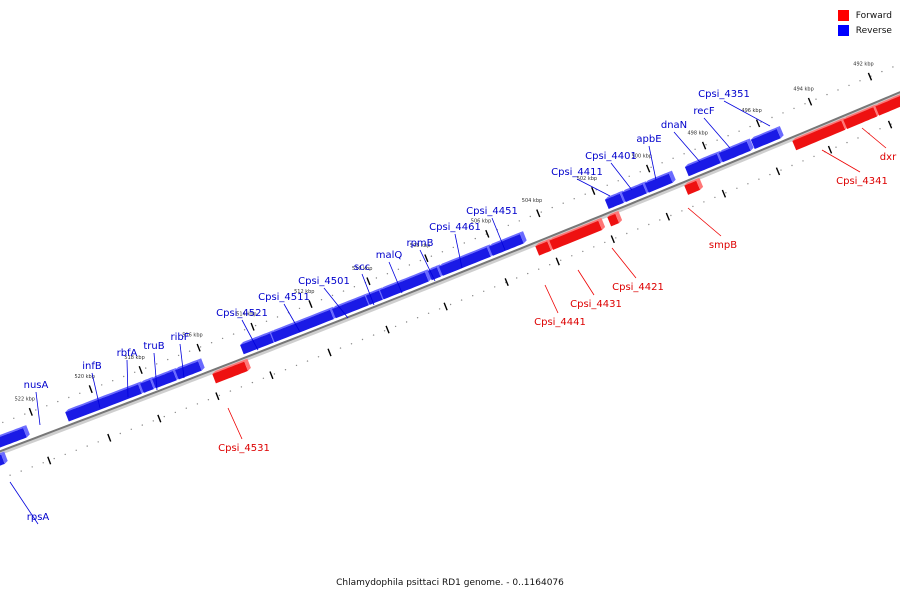 This screenshot has height=600, width=900. Describe the element at coordinates (543, 242) in the screenshot. I see `Cpsi_4441-gene-top` at that location.